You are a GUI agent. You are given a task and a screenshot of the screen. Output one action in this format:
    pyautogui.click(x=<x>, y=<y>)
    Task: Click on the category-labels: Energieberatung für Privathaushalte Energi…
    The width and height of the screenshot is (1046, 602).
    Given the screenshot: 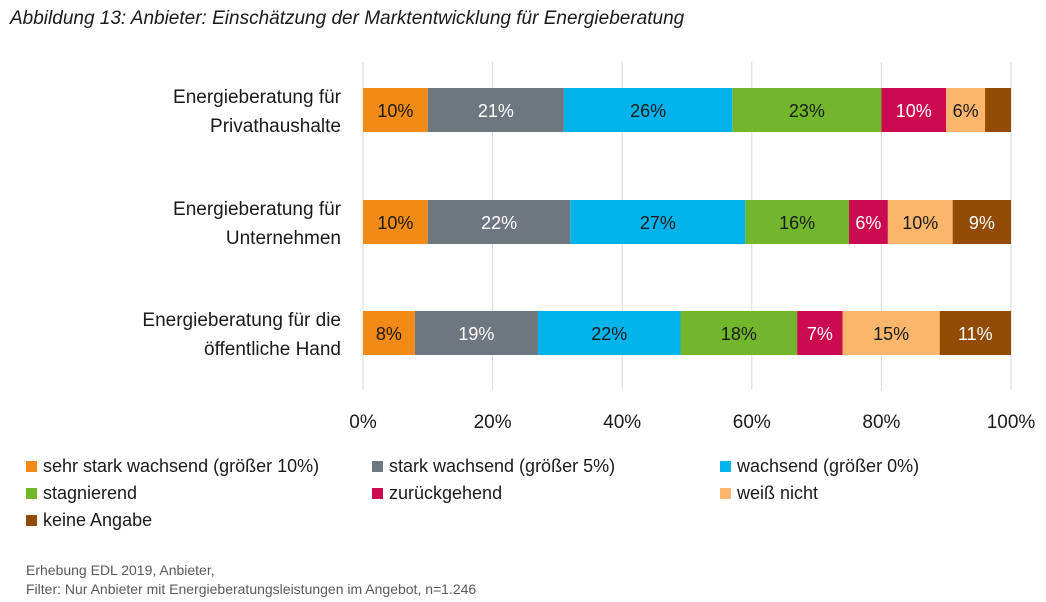 What is the action you would take?
    pyautogui.click(x=241, y=223)
    